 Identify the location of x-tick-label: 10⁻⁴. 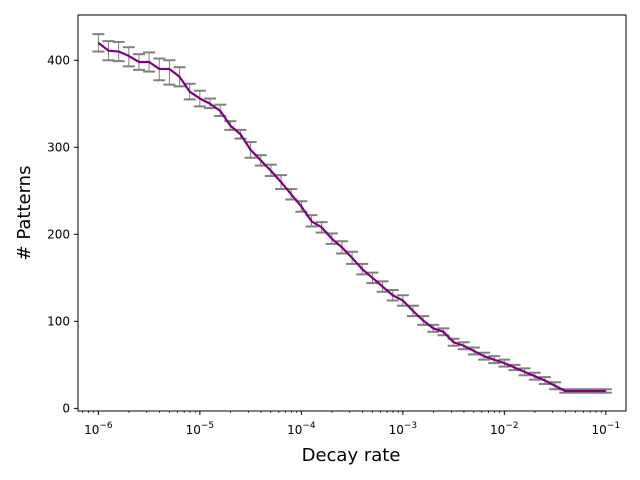
(301, 429).